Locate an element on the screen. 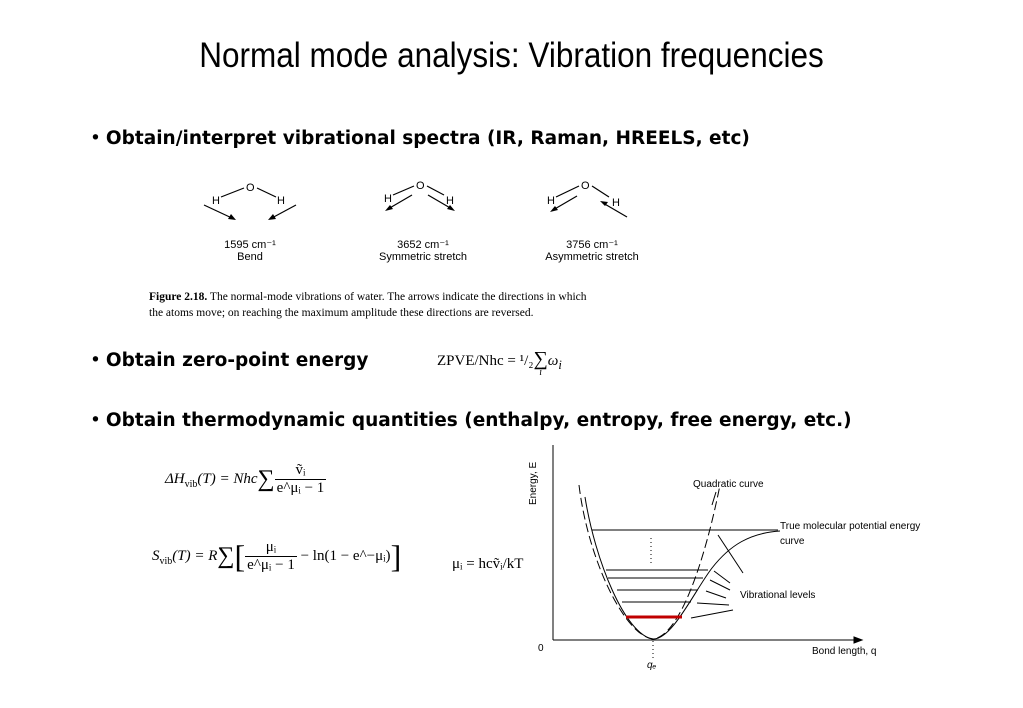  mode-asymmetric-stretch: 3756 cm⁻¹ Asymmetric stretch is located at coordinates (592, 250).